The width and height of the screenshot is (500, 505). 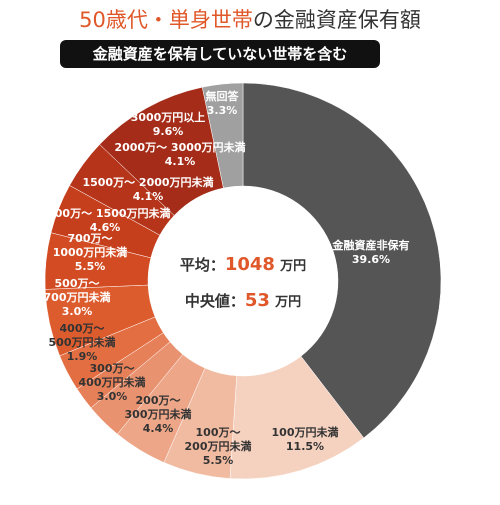 I want to click on center-stat: 中央値：53 万円, so click(x=243, y=300).